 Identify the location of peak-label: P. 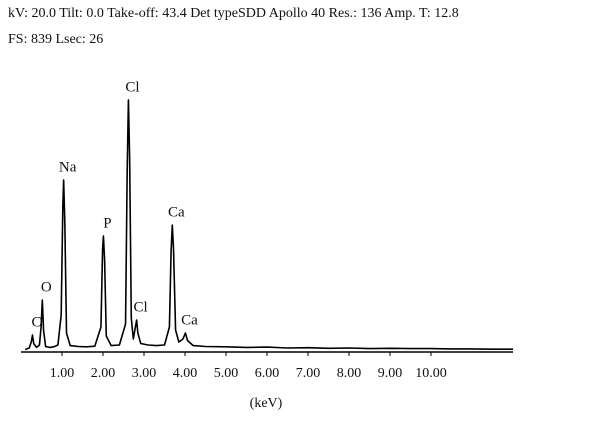
(107, 224).